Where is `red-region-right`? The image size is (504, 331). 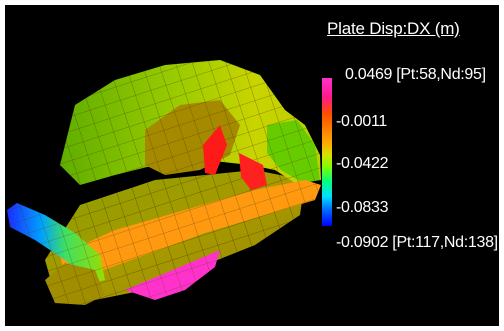 red-region-right is located at coordinates (253, 171).